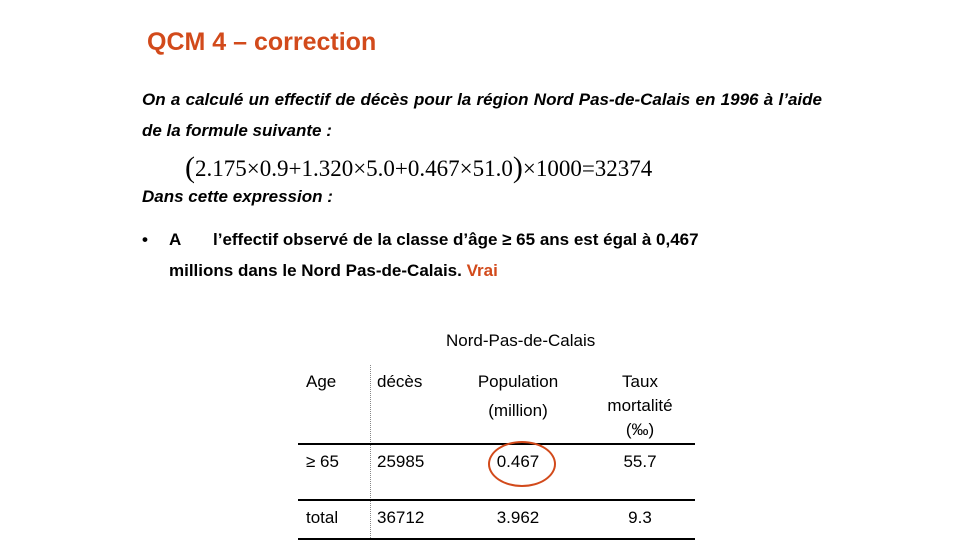 This screenshot has height=540, width=960. Describe the element at coordinates (518, 381) in the screenshot. I see `header-population-1: Population` at that location.